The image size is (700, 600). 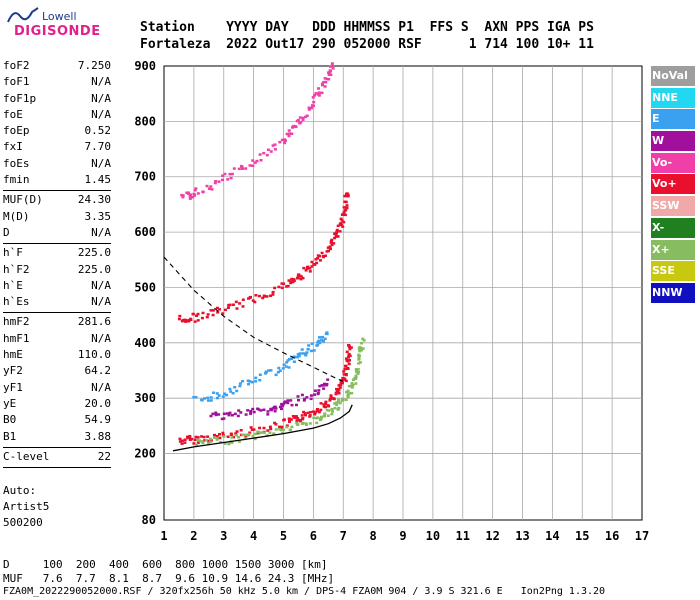 I want to click on param-value: 110.0, so click(x=94, y=355).